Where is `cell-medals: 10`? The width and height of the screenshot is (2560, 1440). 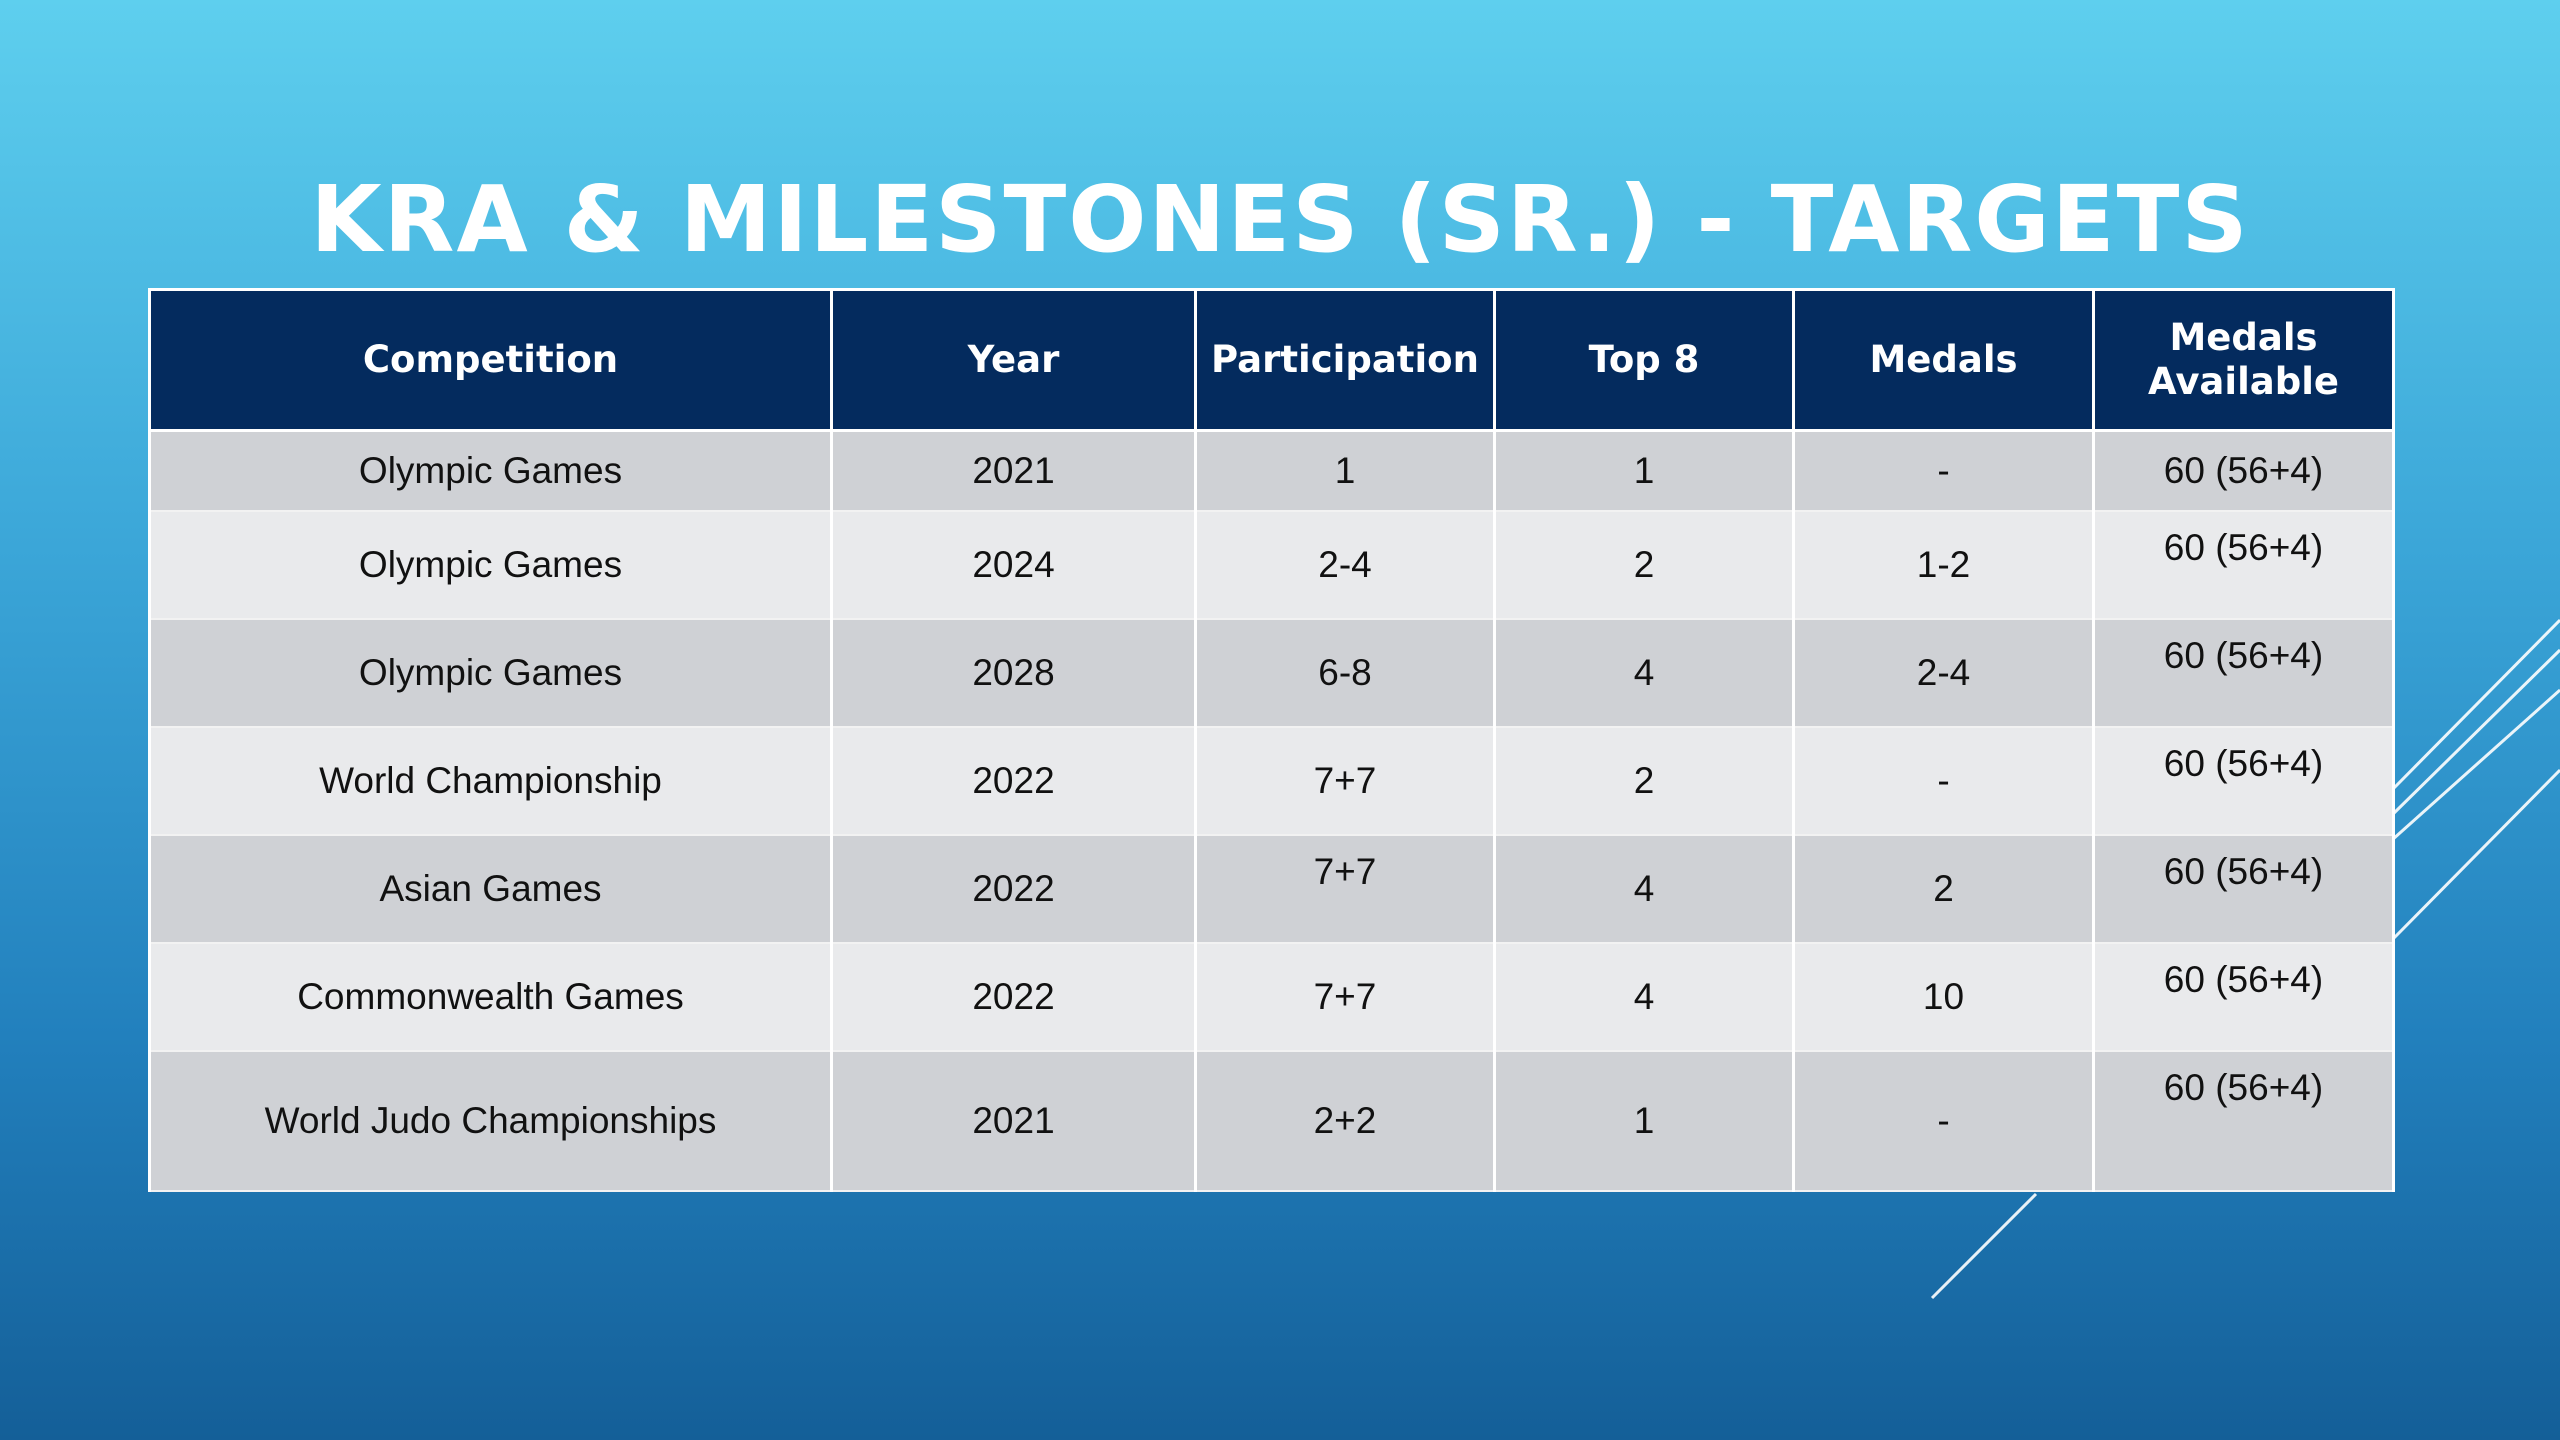 cell-medals: 10 is located at coordinates (1943, 997).